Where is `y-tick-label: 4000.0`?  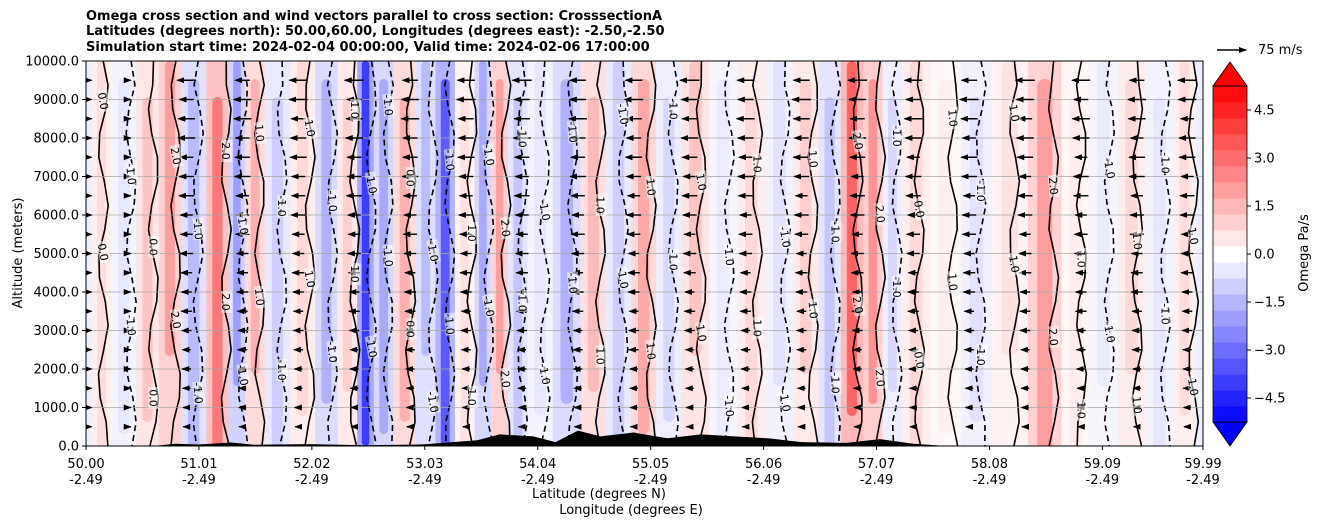
y-tick-label: 4000.0 is located at coordinates (57, 293).